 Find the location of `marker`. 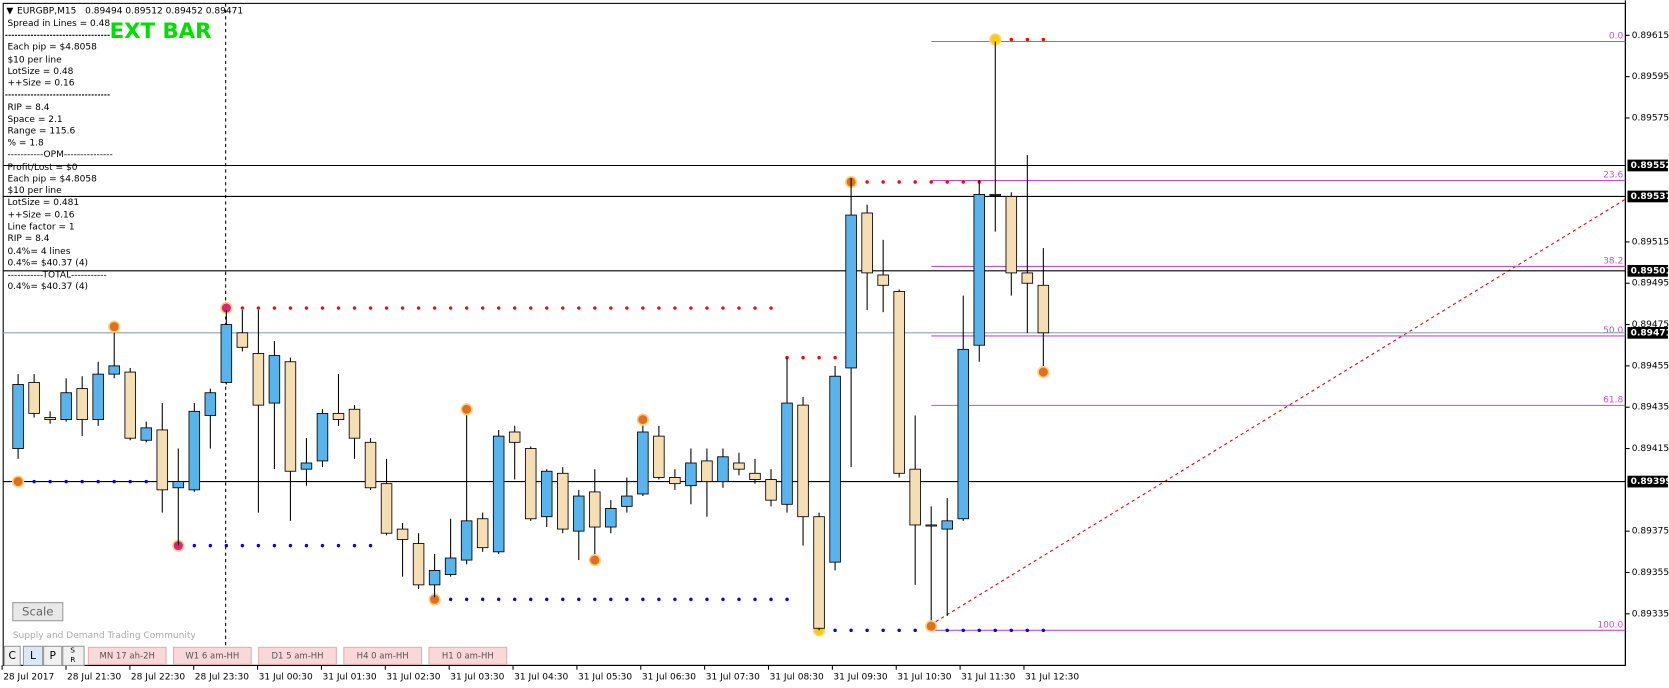

marker is located at coordinates (1043, 372).